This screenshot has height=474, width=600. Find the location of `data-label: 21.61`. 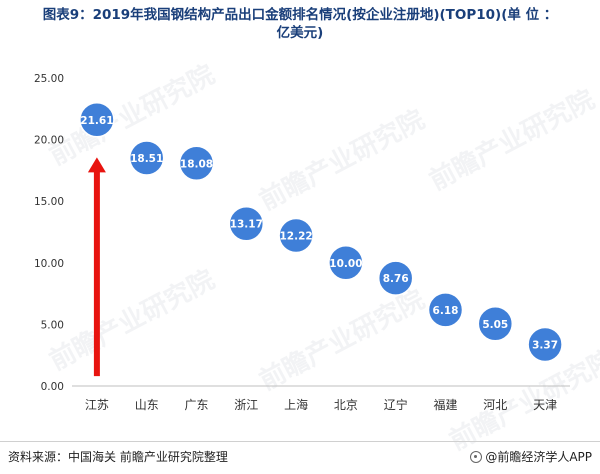

data-label: 21.61 is located at coordinates (96, 121).